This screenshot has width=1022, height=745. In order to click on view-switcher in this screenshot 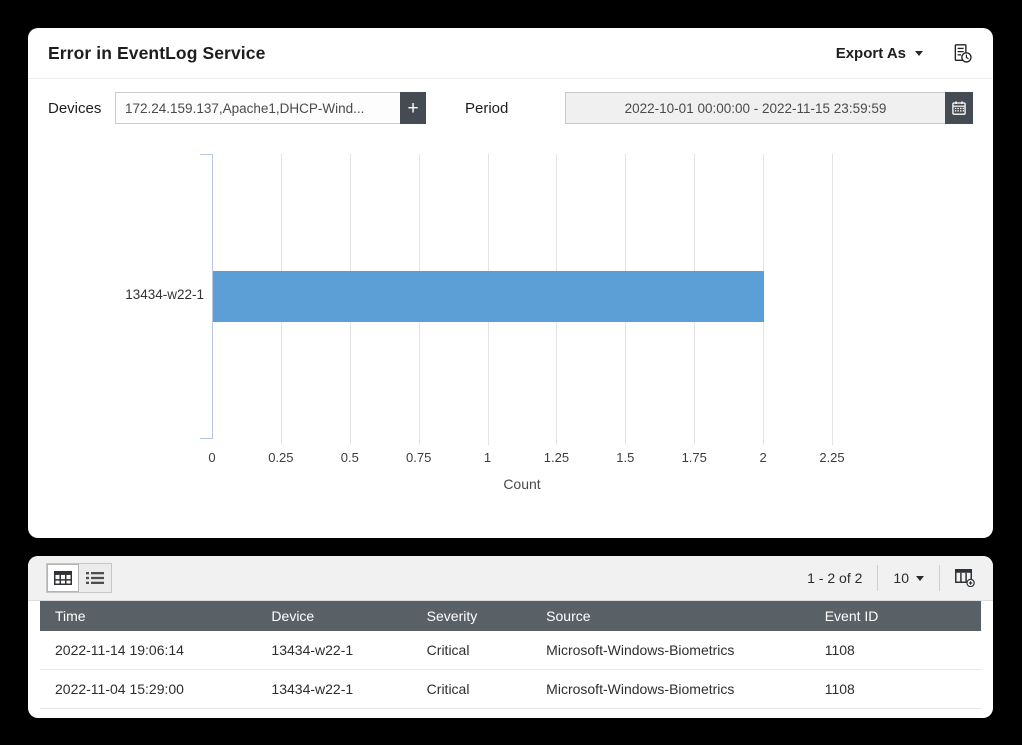, I will do `click(79, 578)`.